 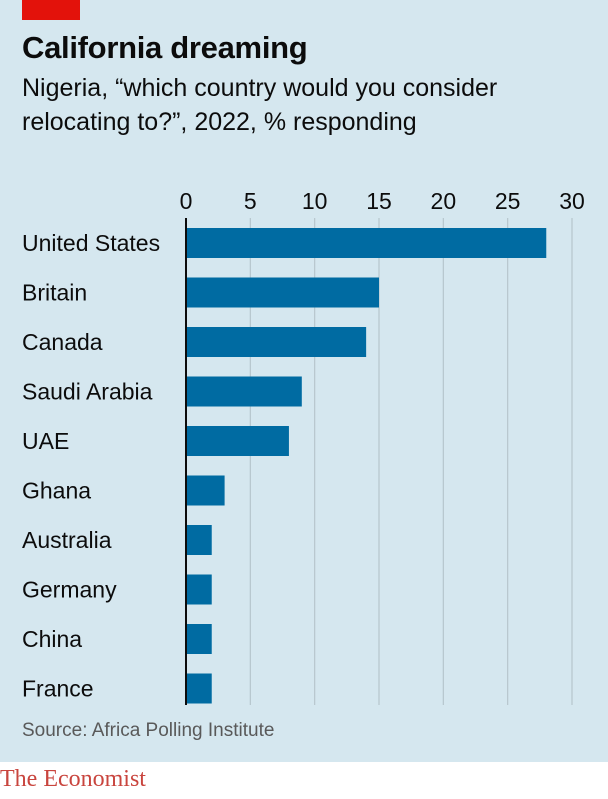 I want to click on x-tick-label: 0, so click(x=186, y=201).